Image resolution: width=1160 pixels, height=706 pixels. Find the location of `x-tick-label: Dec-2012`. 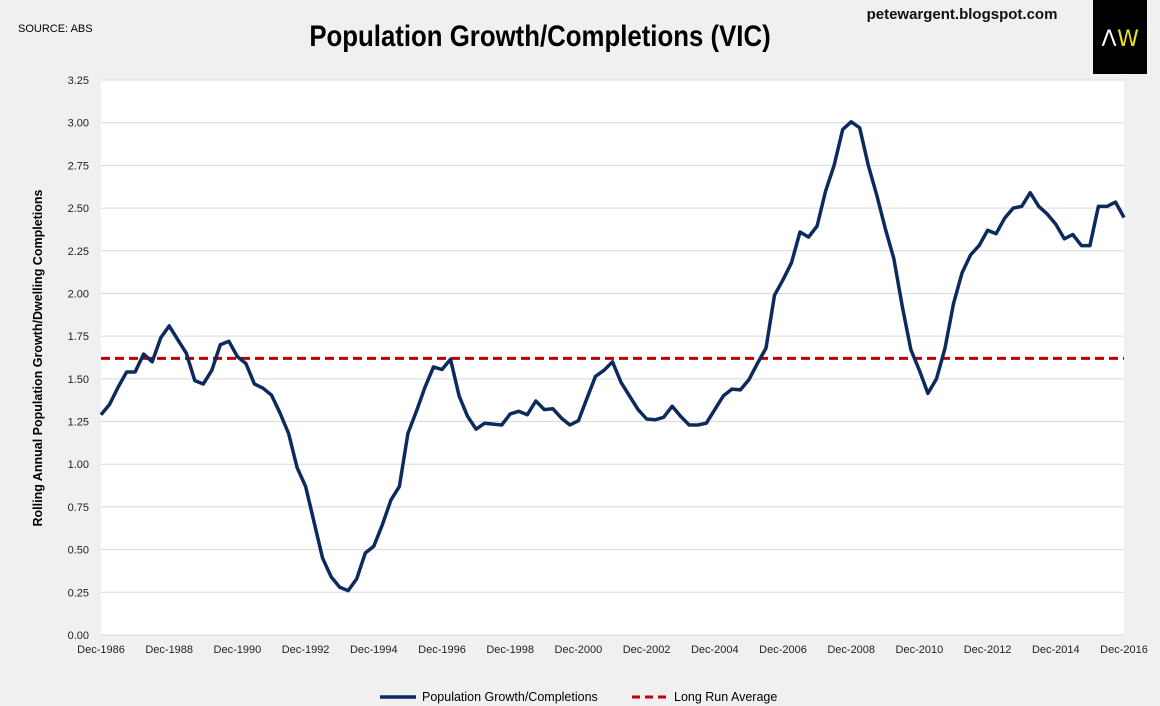

x-tick-label: Dec-2012 is located at coordinates (988, 650).